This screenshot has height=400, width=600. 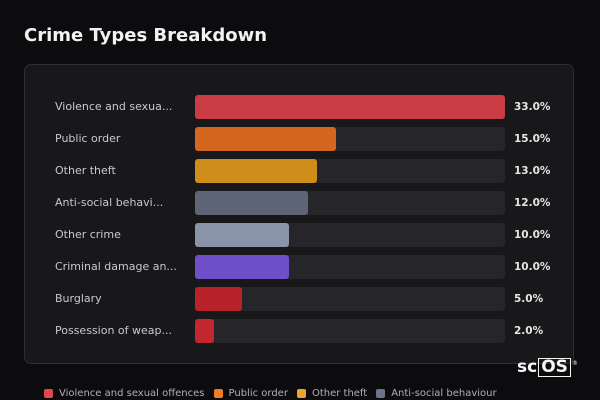 I want to click on bar-row: Violence and sexua... 33.0%, so click(x=299, y=107).